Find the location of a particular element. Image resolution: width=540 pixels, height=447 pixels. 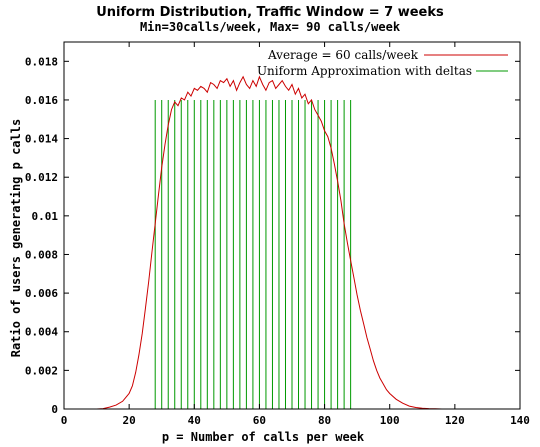

x-axis-label: p = Number of calls per week is located at coordinates (263, 437).